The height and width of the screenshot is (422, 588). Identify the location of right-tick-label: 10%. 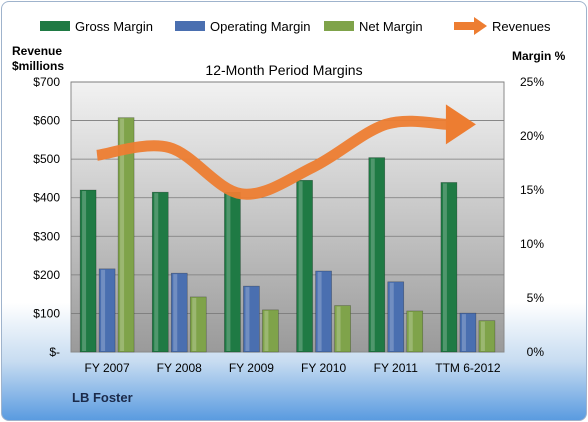
(532, 244).